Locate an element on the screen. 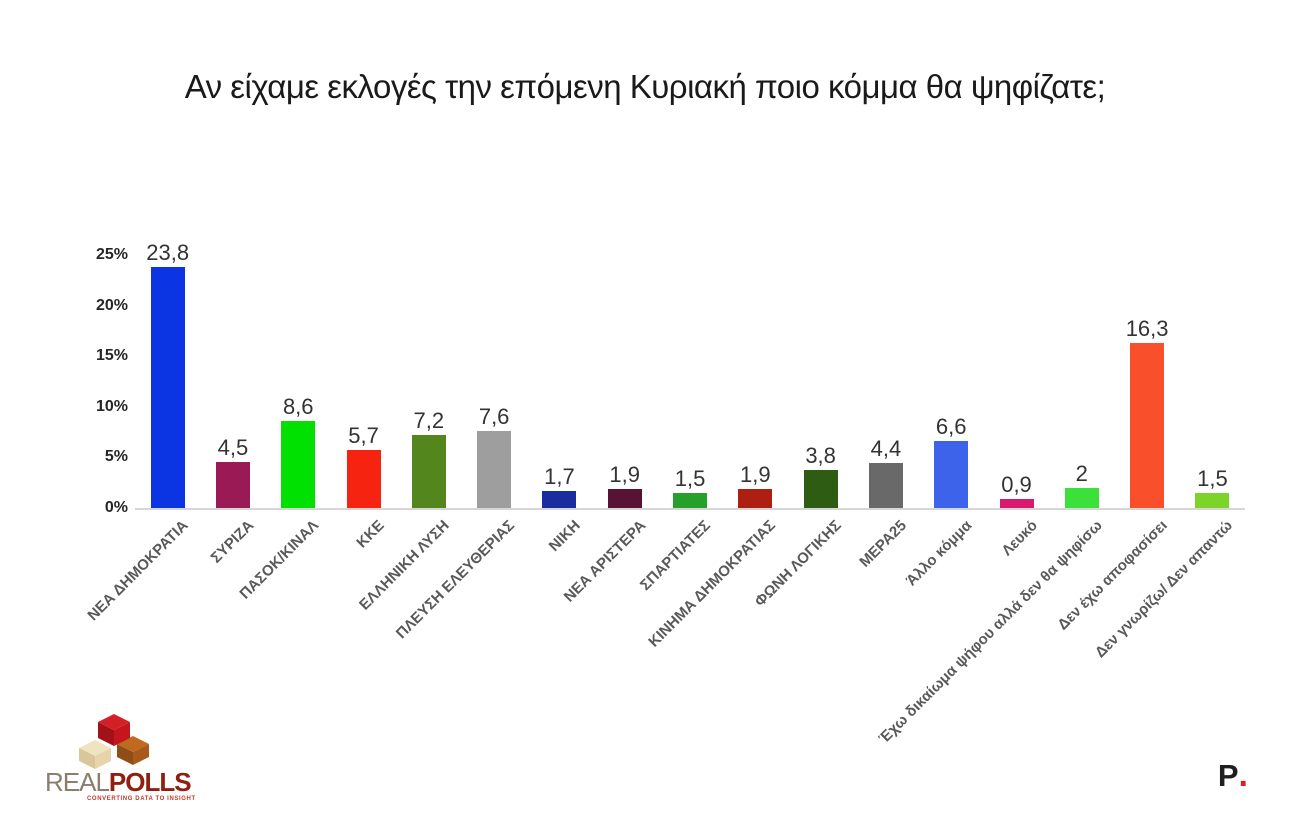 This screenshot has width=1290, height=822. realpolls-tagline: CONVERTING DATA TO INSIGHT is located at coordinates (141, 799).